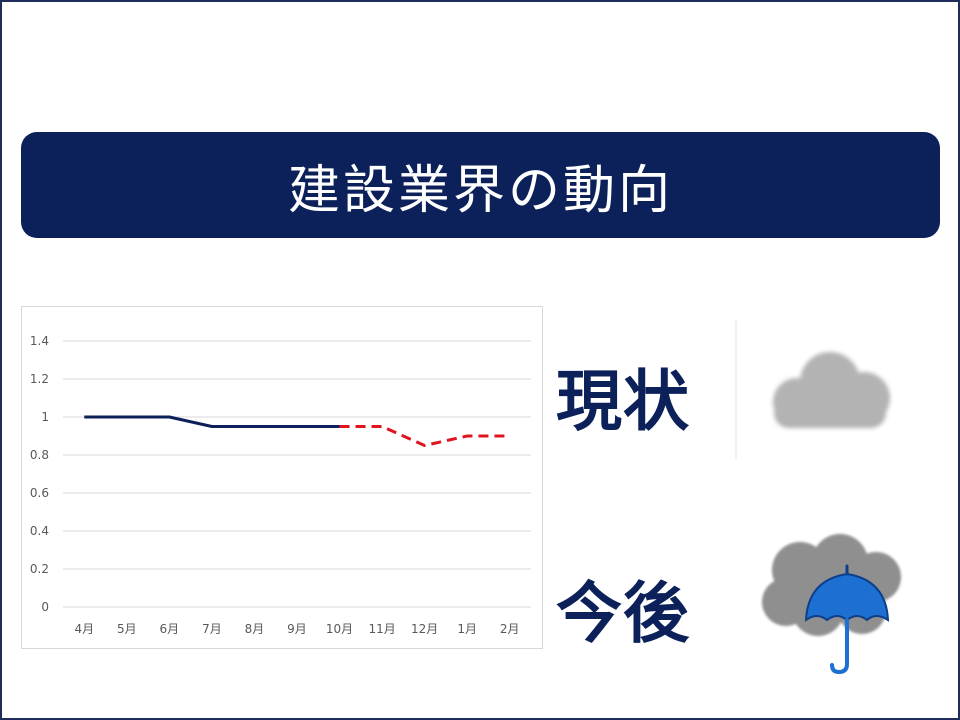  What do you see at coordinates (847, 619) in the screenshot?
I see `umbrella` at bounding box center [847, 619].